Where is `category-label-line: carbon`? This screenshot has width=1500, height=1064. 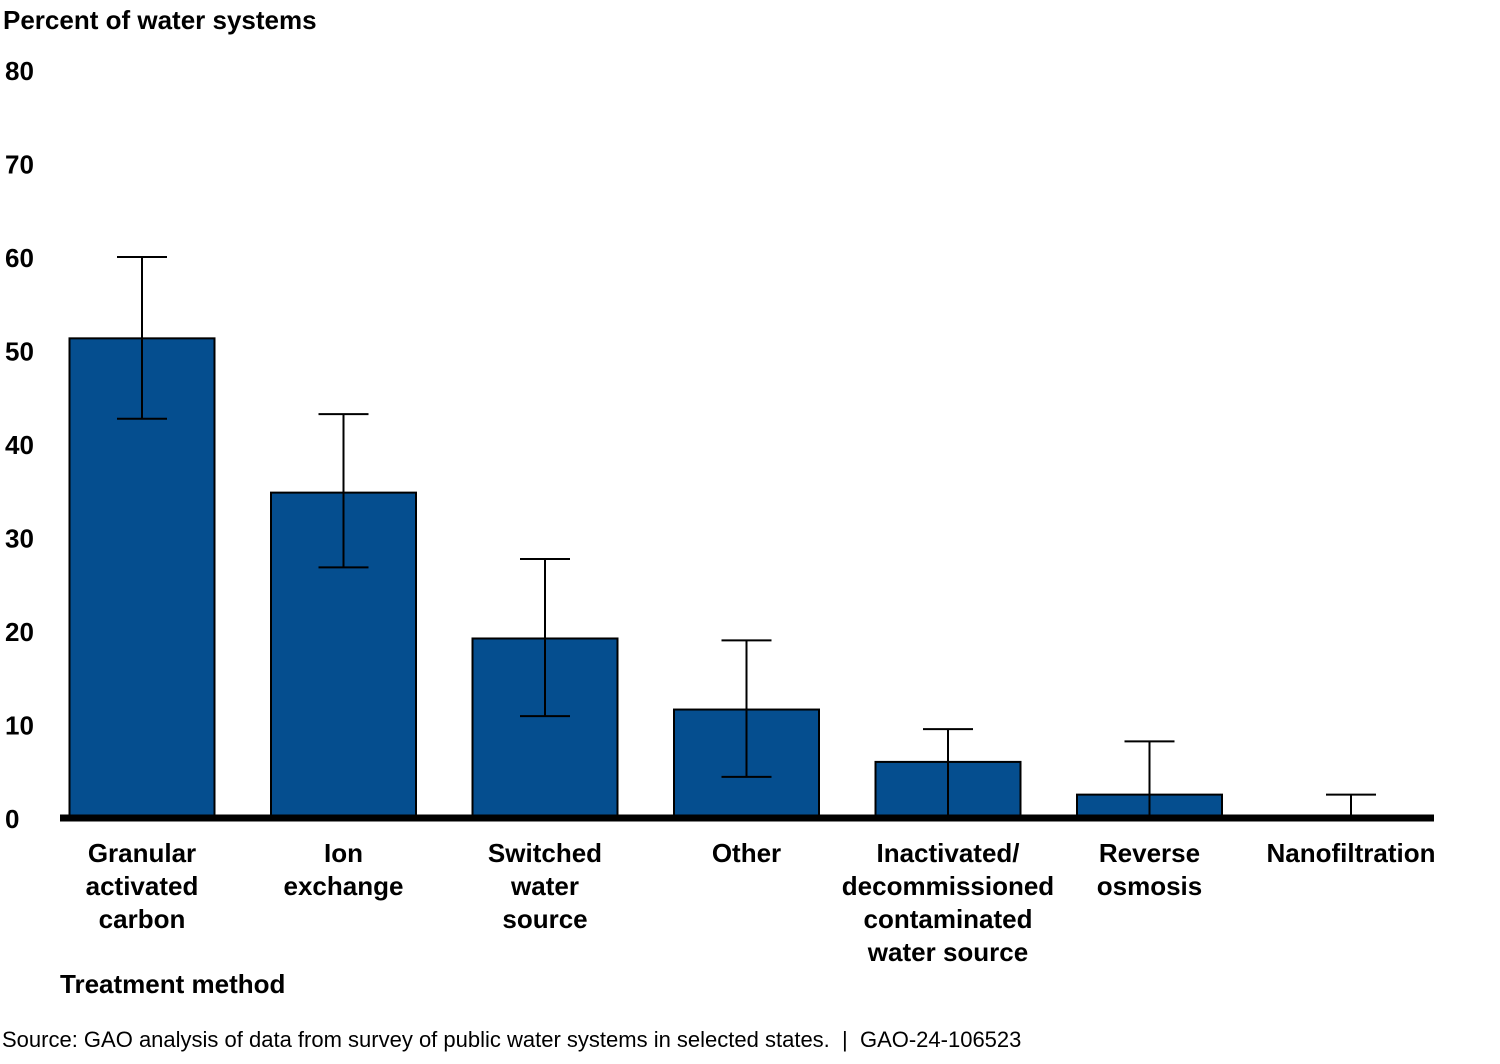
category-label-line: carbon is located at coordinates (142, 919).